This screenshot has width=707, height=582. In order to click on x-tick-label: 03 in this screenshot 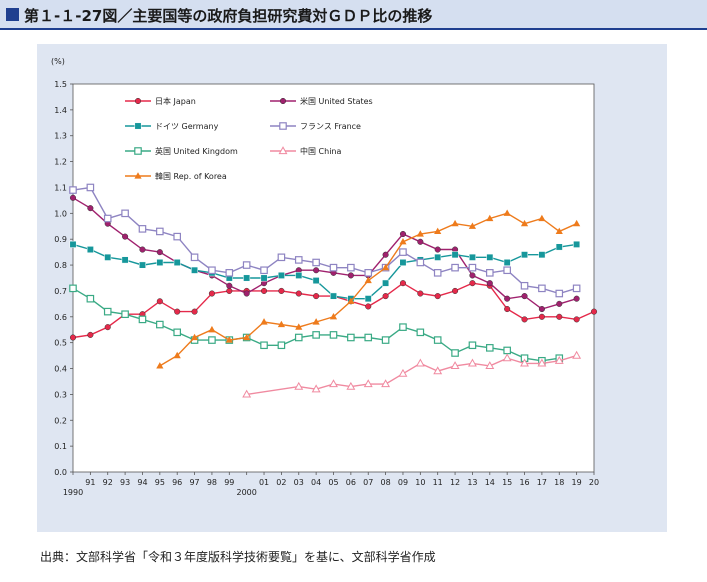, I will do `click(299, 482)`.